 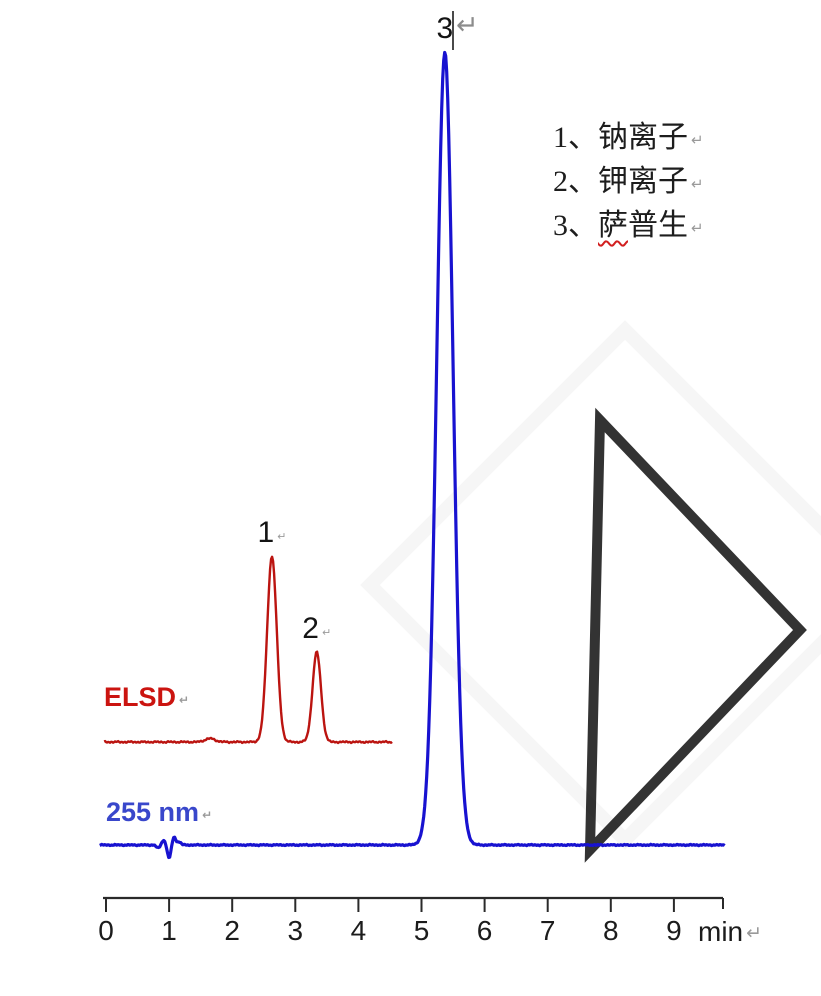 What do you see at coordinates (695, 635) in the screenshot?
I see `watermark` at bounding box center [695, 635].